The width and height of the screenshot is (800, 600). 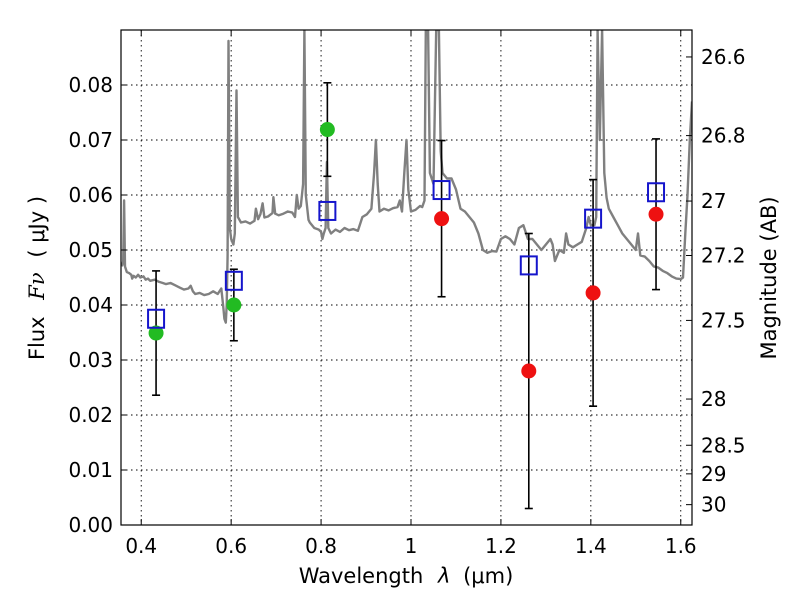 I want to click on y2-tick-label: 28.5, so click(x=723, y=445).